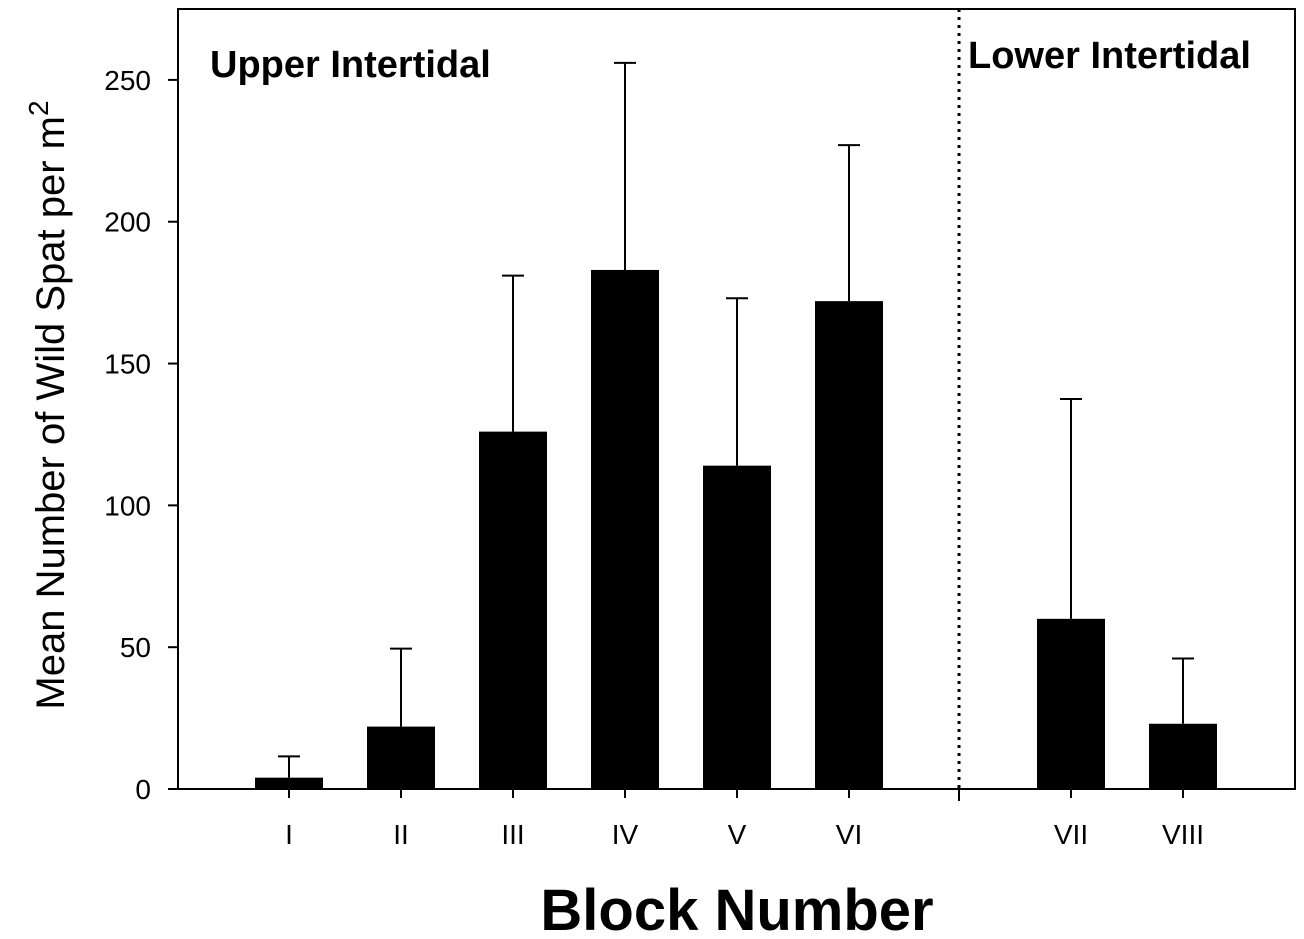 Image resolution: width=1304 pixels, height=939 pixels. What do you see at coordinates (127, 364) in the screenshot?
I see `y-tick-label: 150` at bounding box center [127, 364].